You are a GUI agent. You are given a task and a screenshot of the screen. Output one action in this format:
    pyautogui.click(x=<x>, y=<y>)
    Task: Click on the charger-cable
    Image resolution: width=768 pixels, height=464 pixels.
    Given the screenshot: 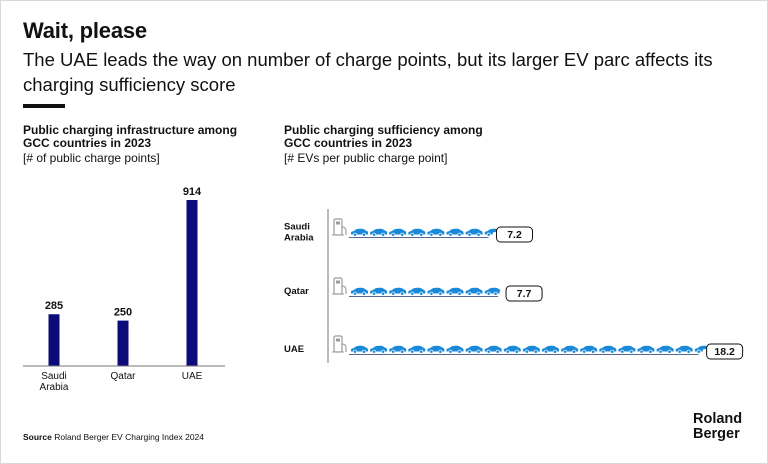 What is the action you would take?
    pyautogui.click(x=344, y=289)
    